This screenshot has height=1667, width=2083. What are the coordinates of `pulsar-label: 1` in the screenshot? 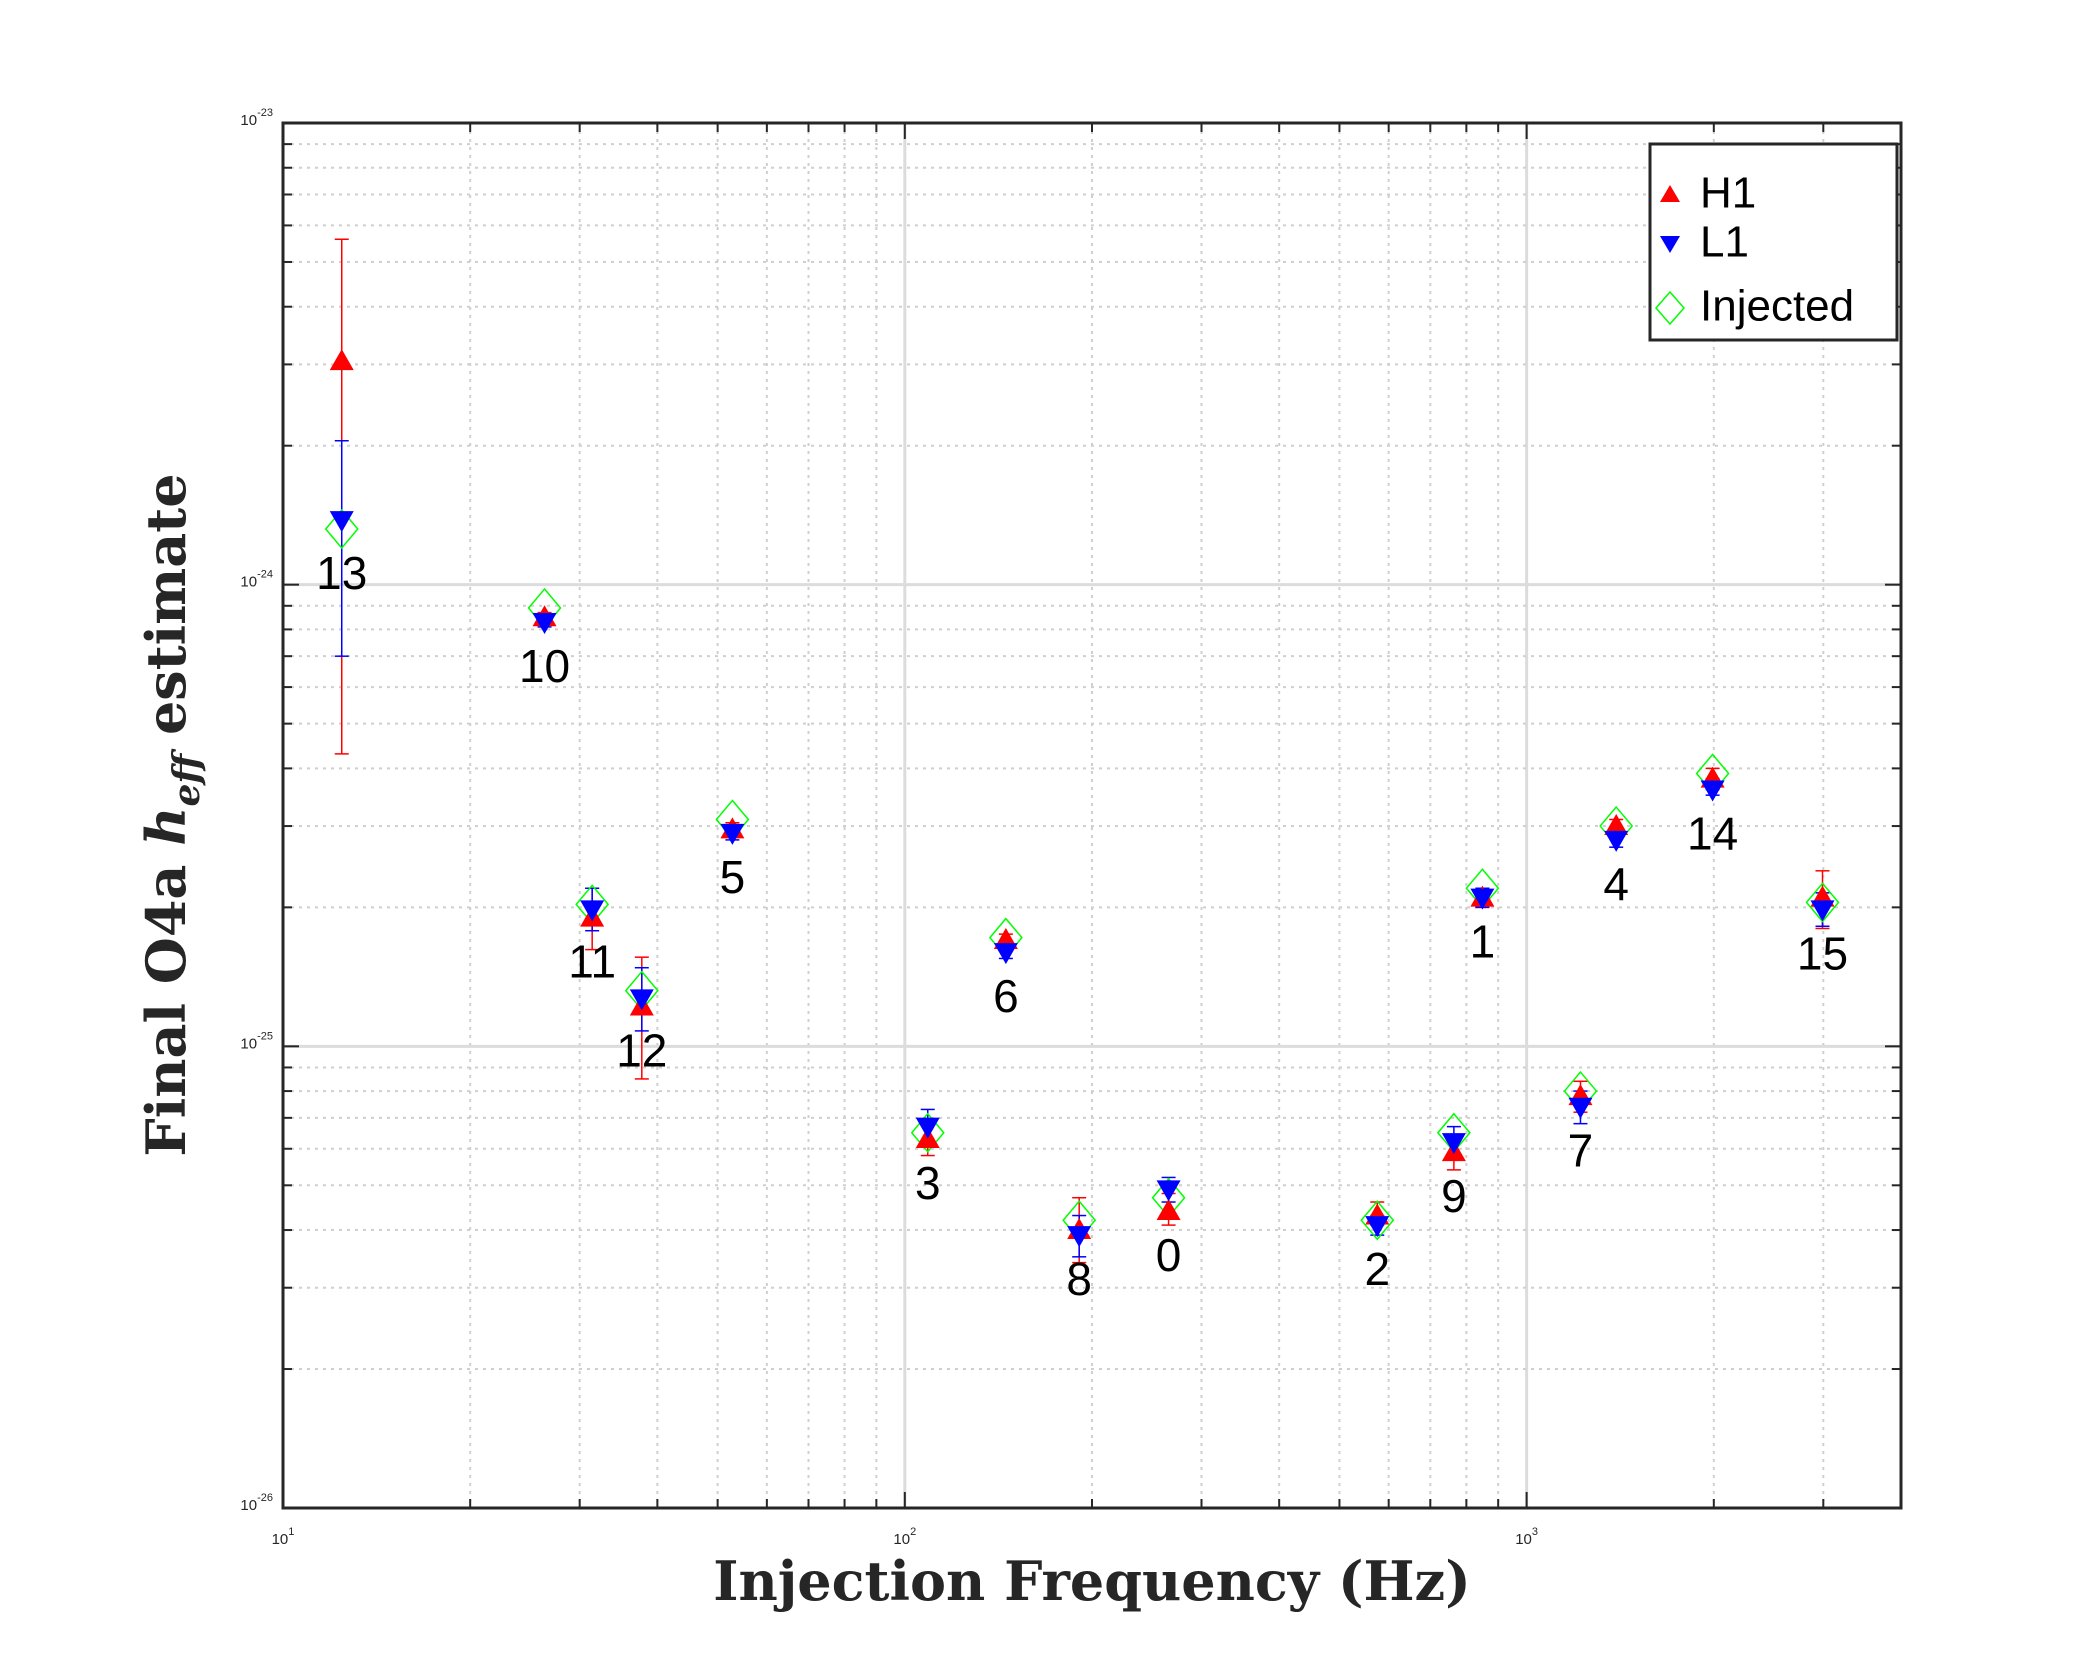 It's located at (1483, 942).